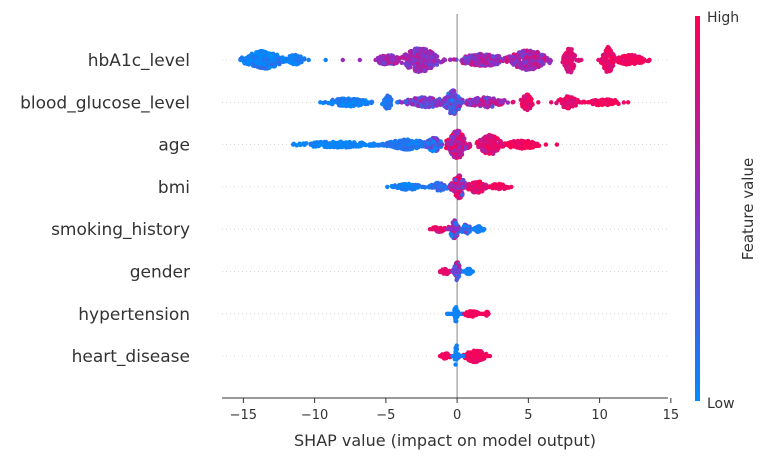 The width and height of the screenshot is (769, 459). What do you see at coordinates (599, 415) in the screenshot?
I see `x-tick-label: 10` at bounding box center [599, 415].